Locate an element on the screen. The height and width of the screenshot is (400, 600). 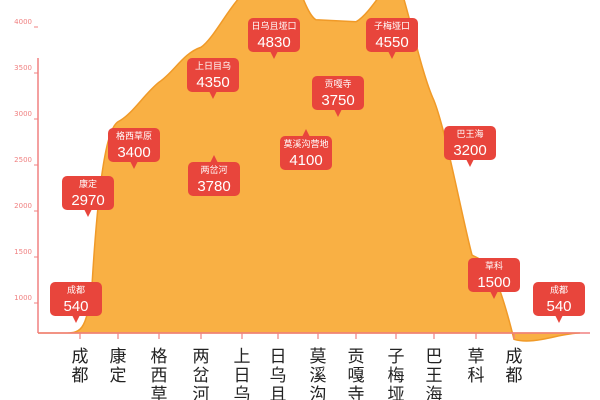
callout-tag: 两岔河 3780 is located at coordinates (214, 175).